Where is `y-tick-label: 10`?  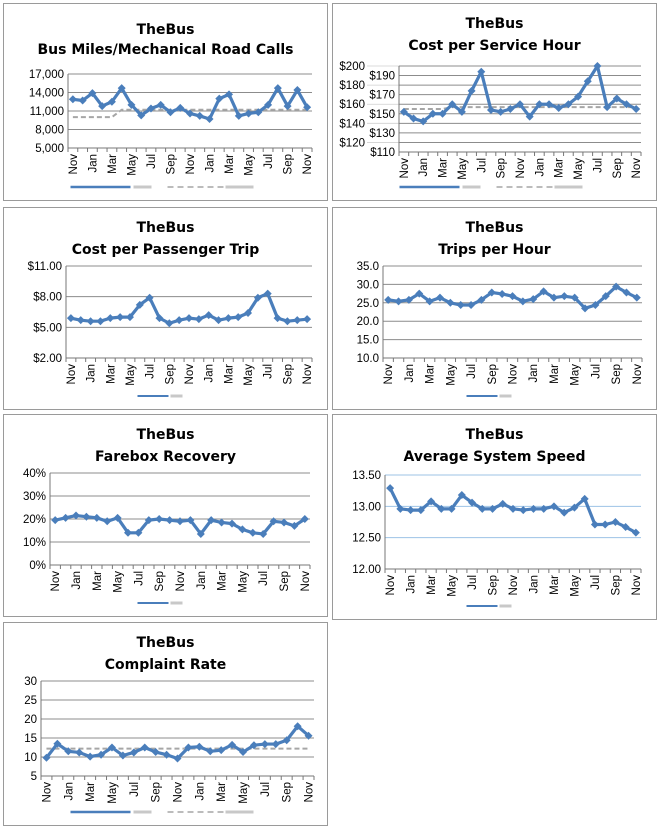
y-tick-label: 10 is located at coordinates (30, 758).